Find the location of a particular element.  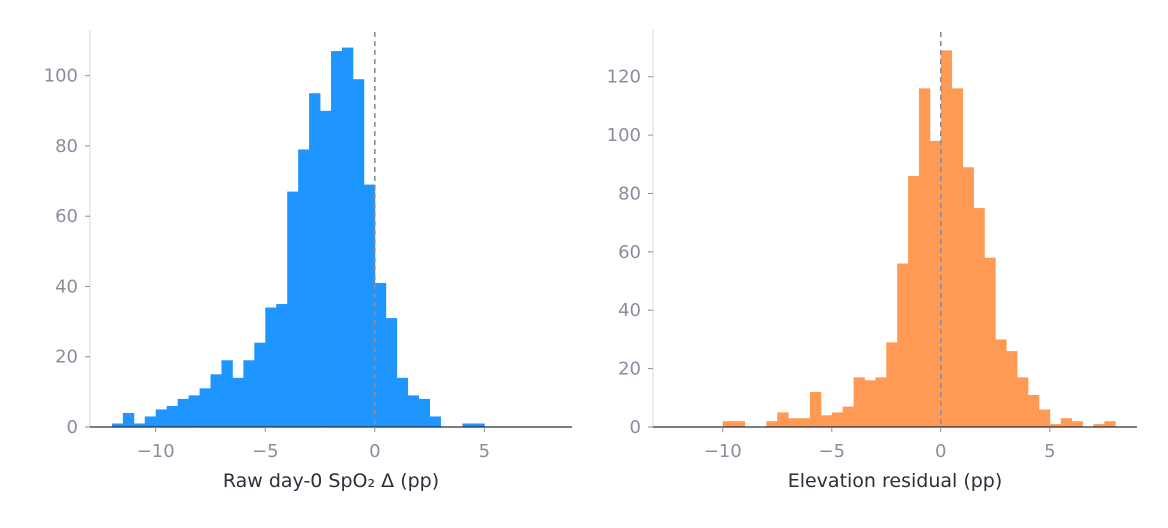

y-tick-label: 120 is located at coordinates (624, 77).